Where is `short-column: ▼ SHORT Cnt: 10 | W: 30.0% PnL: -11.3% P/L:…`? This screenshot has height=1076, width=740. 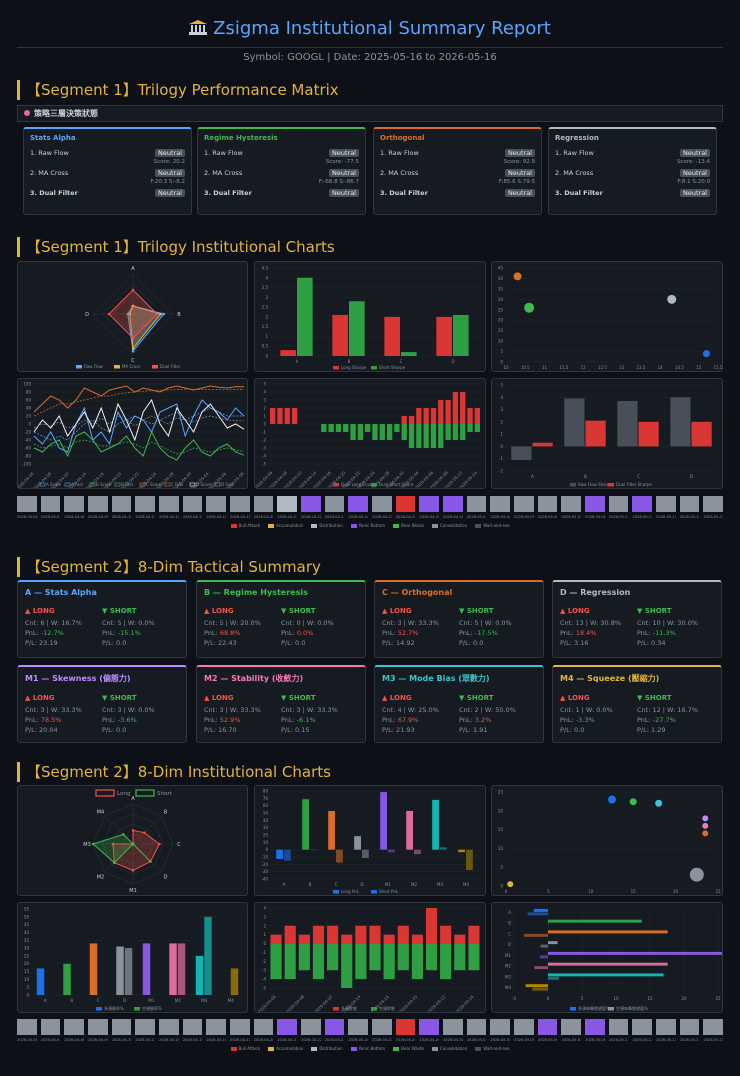
short-column: ▼ SHORT Cnt: 10 | W: 30.0% PnL: -11.3% P/L:… is located at coordinates (675, 627).